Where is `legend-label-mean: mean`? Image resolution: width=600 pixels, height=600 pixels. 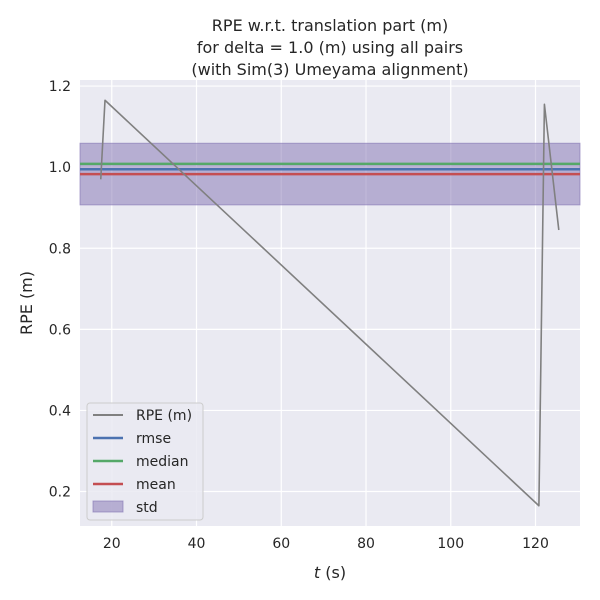
legend-label-mean: mean is located at coordinates (156, 485).